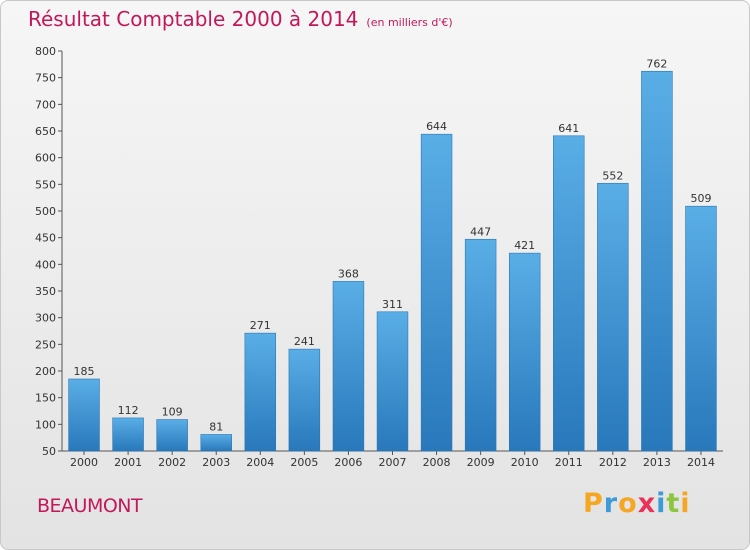 Image resolution: width=750 pixels, height=550 pixels. What do you see at coordinates (128, 434) in the screenshot?
I see `bar-2001` at bounding box center [128, 434].